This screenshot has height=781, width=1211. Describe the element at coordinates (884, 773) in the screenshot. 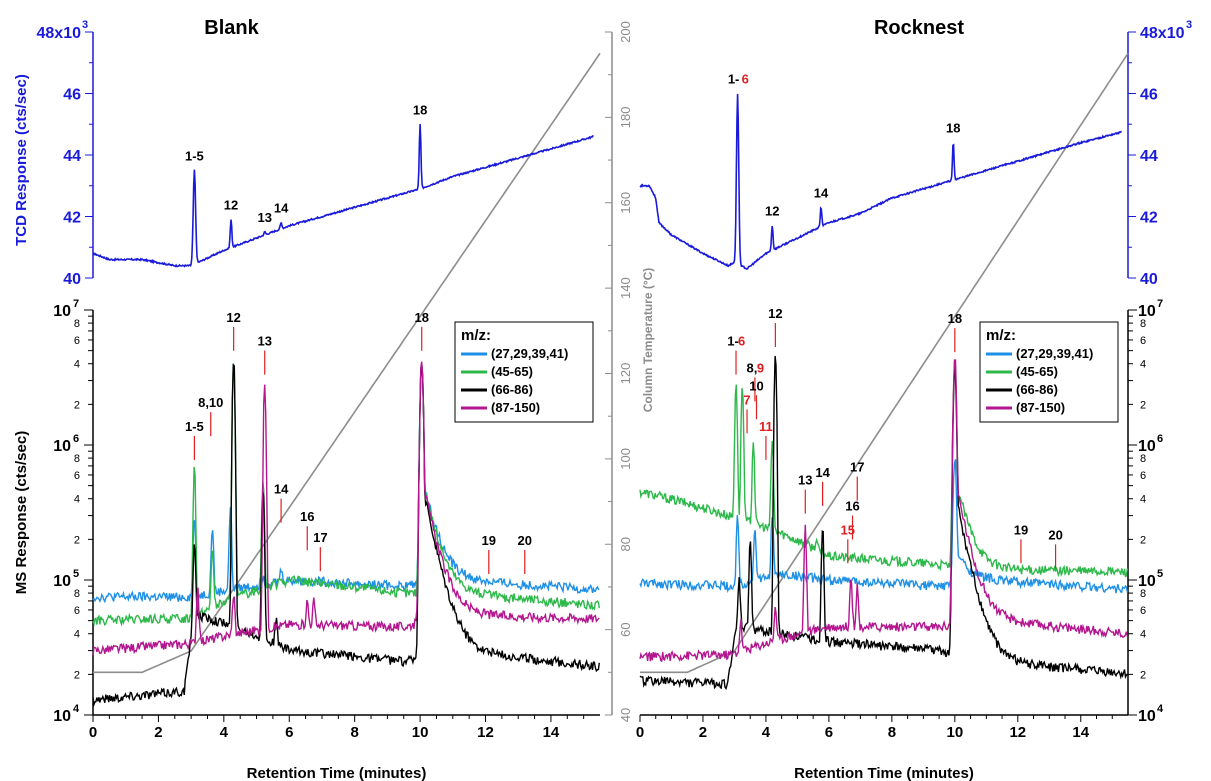

I see `x-axis-title-rocknest: Retention Time (minutes)` at that location.